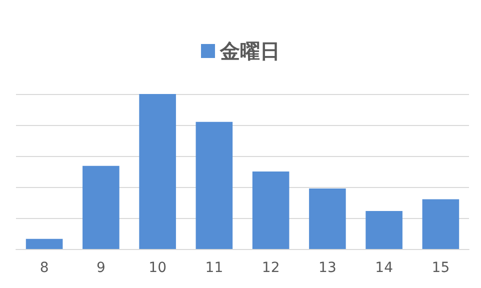 Image resolution: width=481 pixels, height=288 pixels. Describe the element at coordinates (249, 51) in the screenshot. I see `legend-label: 金曜日` at that location.